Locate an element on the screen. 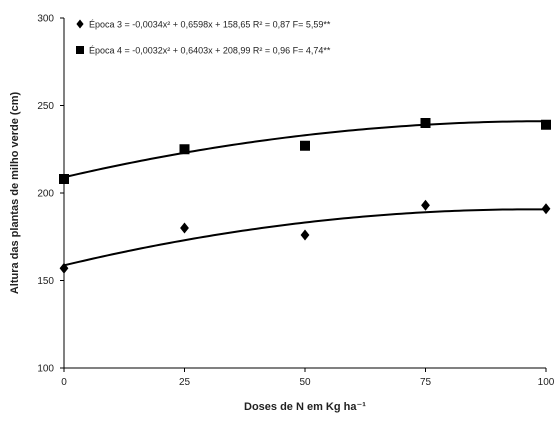  y-axis: 100 150 200 250 300 is located at coordinates (51, 194).